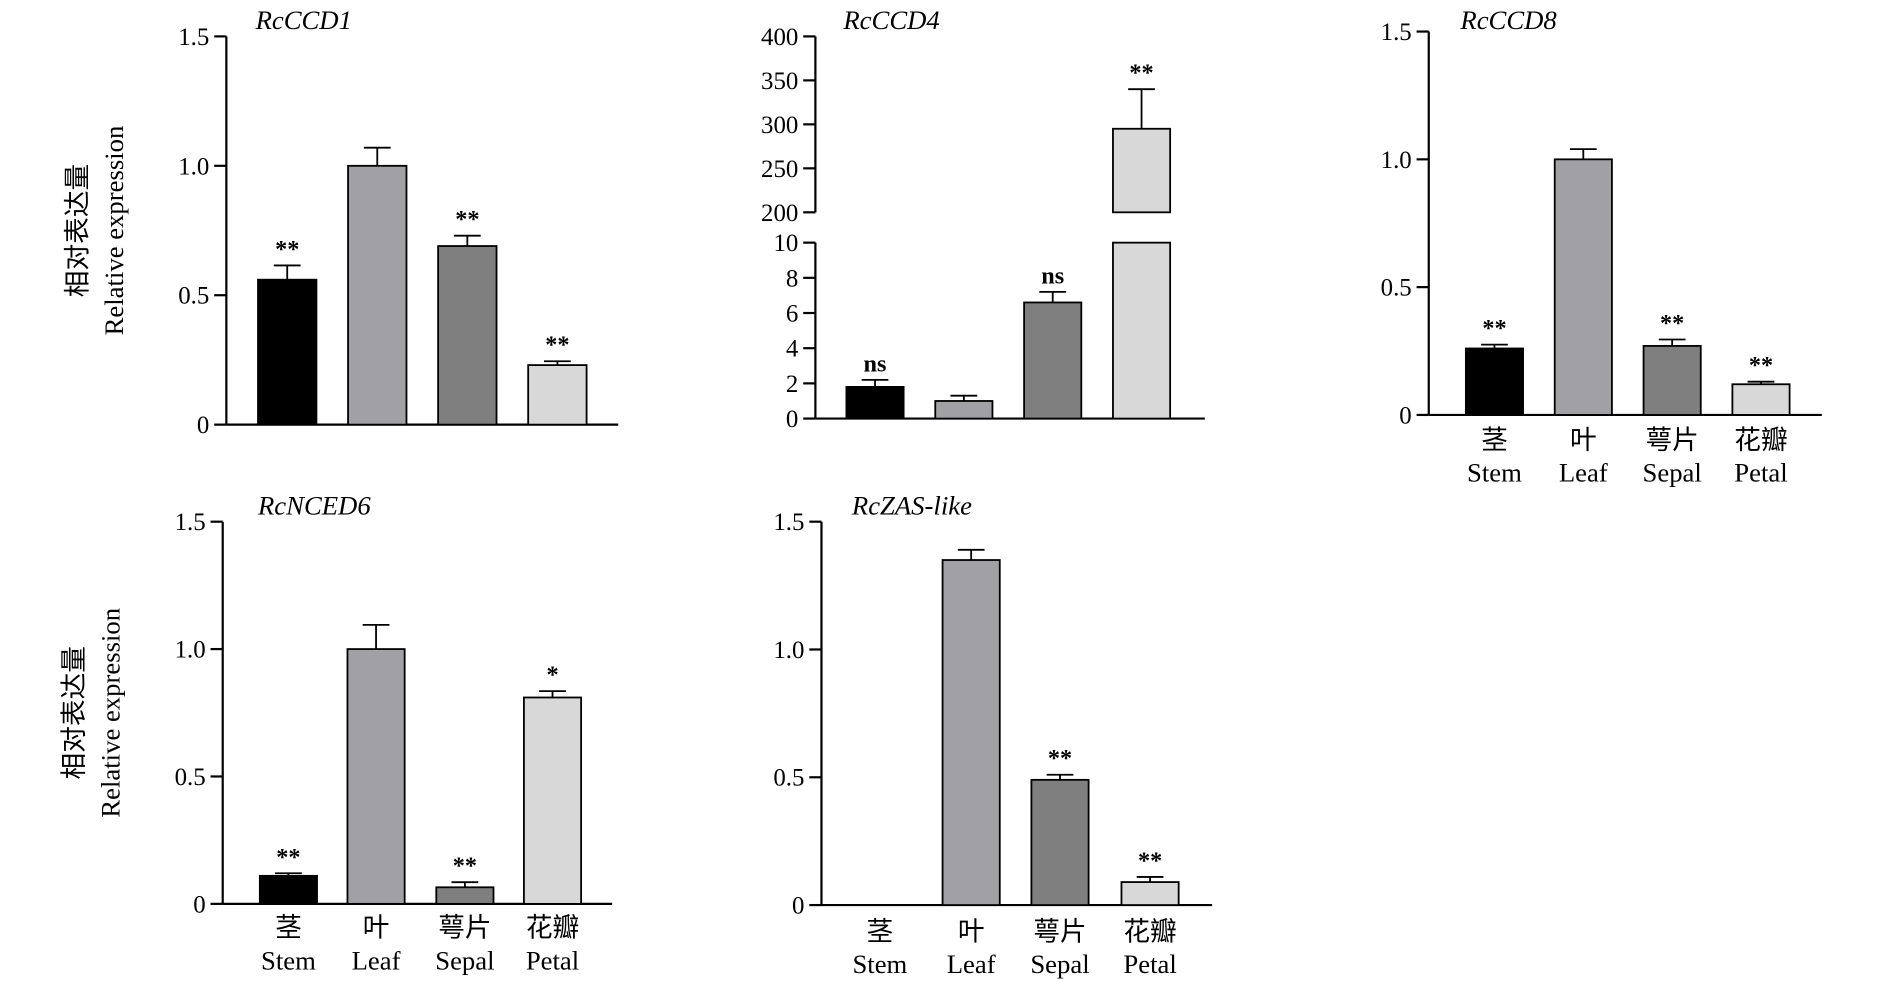  Describe the element at coordinates (779, 125) in the screenshot. I see `y-tick-label: 300` at that location.